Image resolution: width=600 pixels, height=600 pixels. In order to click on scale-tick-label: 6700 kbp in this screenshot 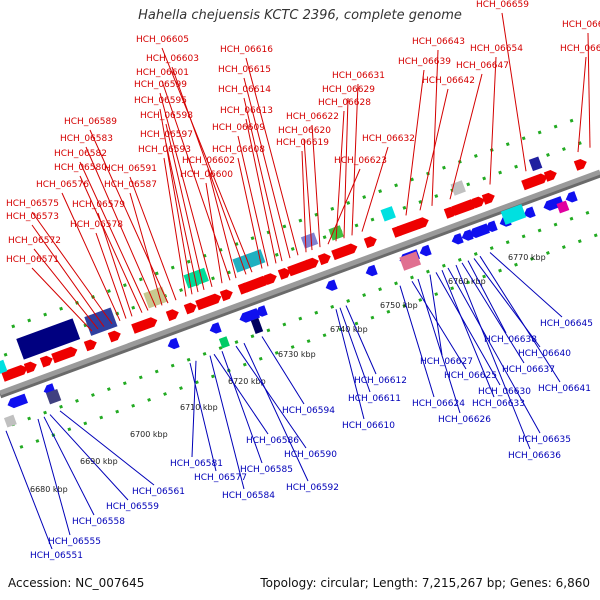, I will do `click(149, 434)`.